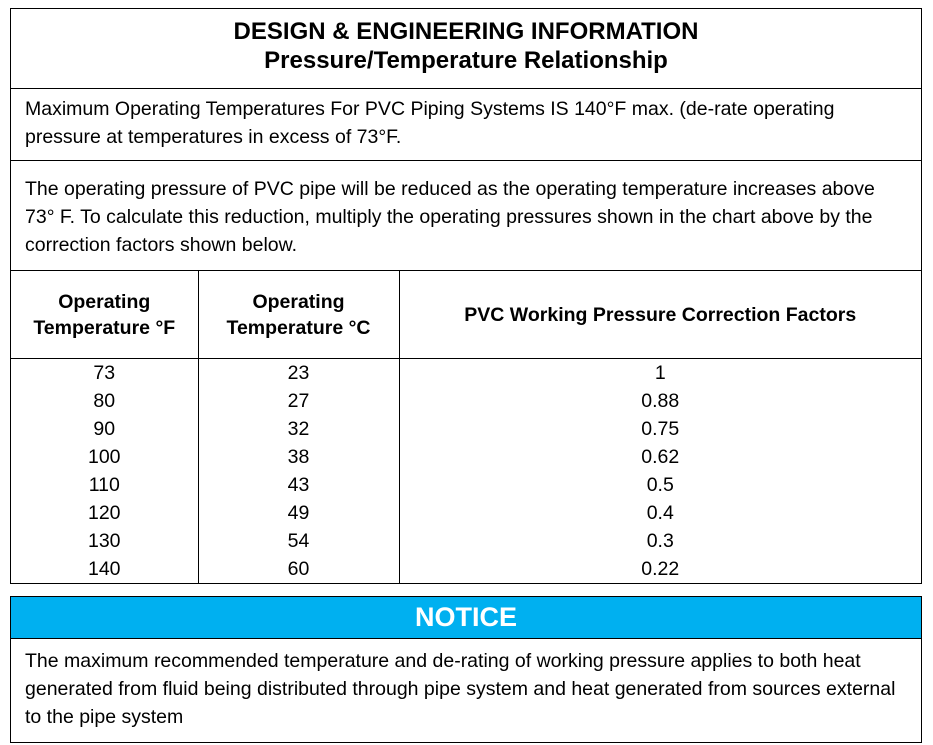  What do you see at coordinates (105, 429) in the screenshot?
I see `cell-f: 90` at bounding box center [105, 429].